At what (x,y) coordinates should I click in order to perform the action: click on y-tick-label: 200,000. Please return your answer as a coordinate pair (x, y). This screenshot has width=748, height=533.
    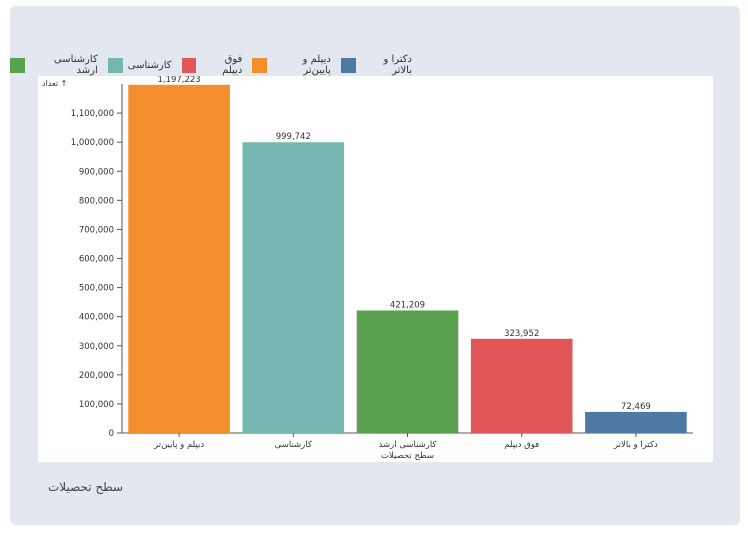
    Looking at the image, I should click on (96, 376).